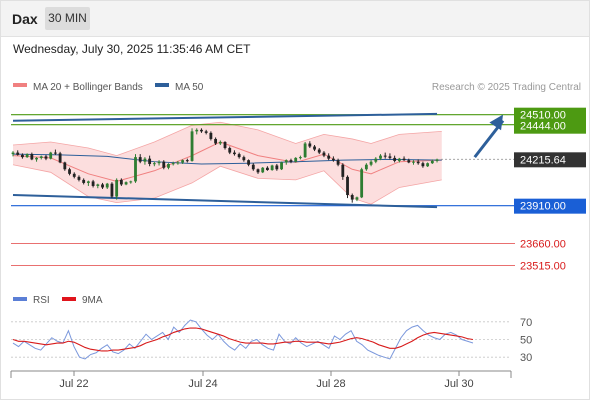  Describe the element at coordinates (295, 18) in the screenshot. I see `top-bar: Dax 30 MIN` at that location.